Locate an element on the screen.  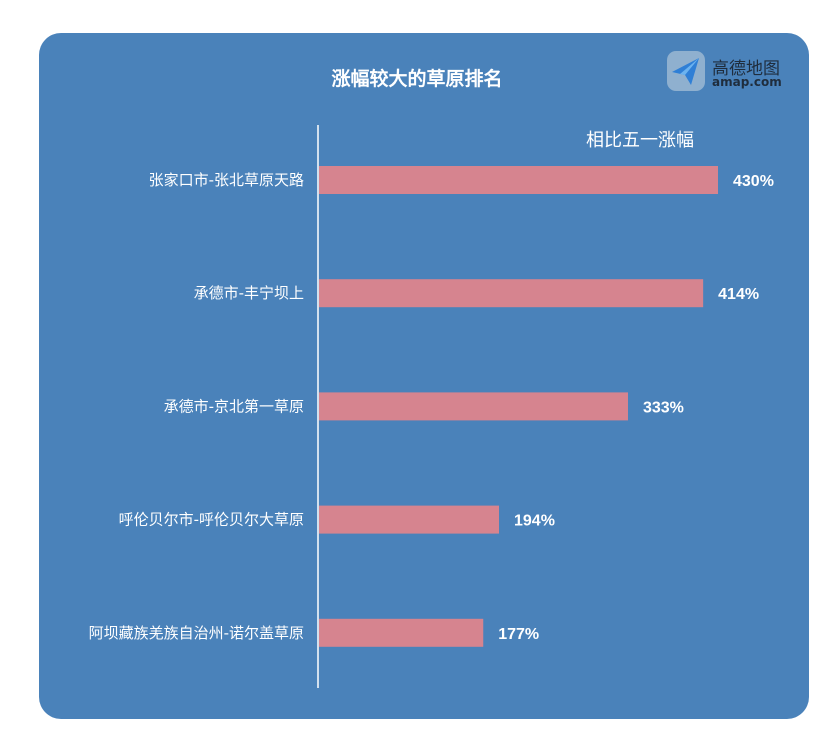
category-label: 张家口市-张北草原天路 is located at coordinates (226, 180).